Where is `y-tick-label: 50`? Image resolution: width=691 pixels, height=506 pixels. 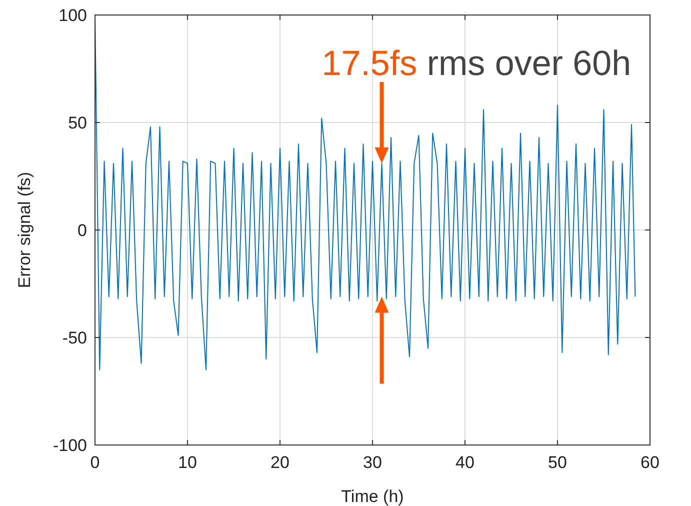 y-tick-label: 50 is located at coordinates (77, 123).